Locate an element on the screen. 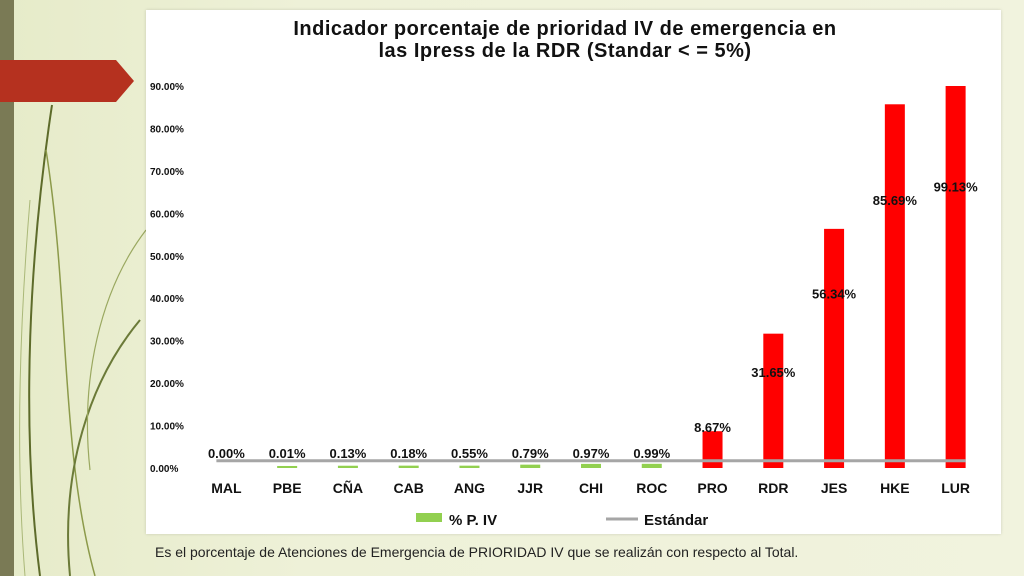  bar-pro is located at coordinates (712, 449).